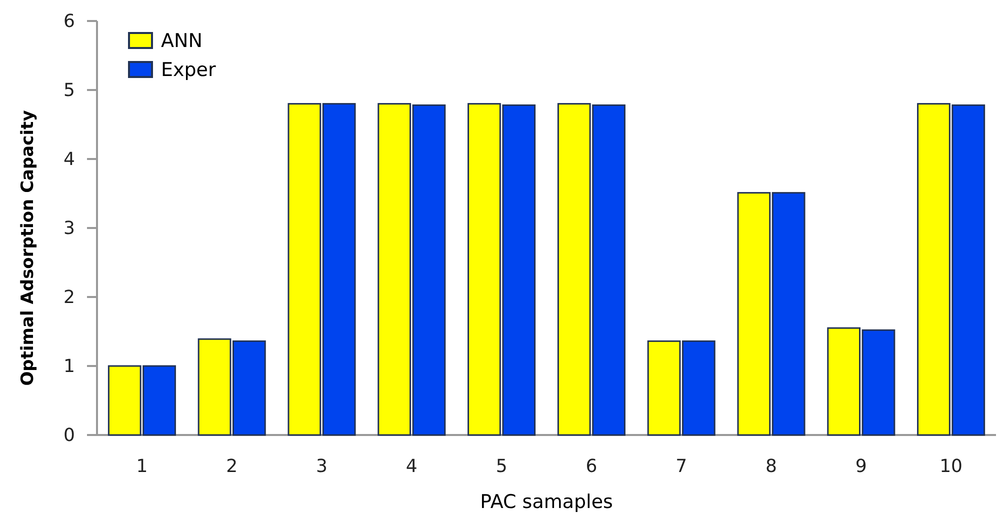  What do you see at coordinates (69, 159) in the screenshot?
I see `y-tick-label: 4` at bounding box center [69, 159].